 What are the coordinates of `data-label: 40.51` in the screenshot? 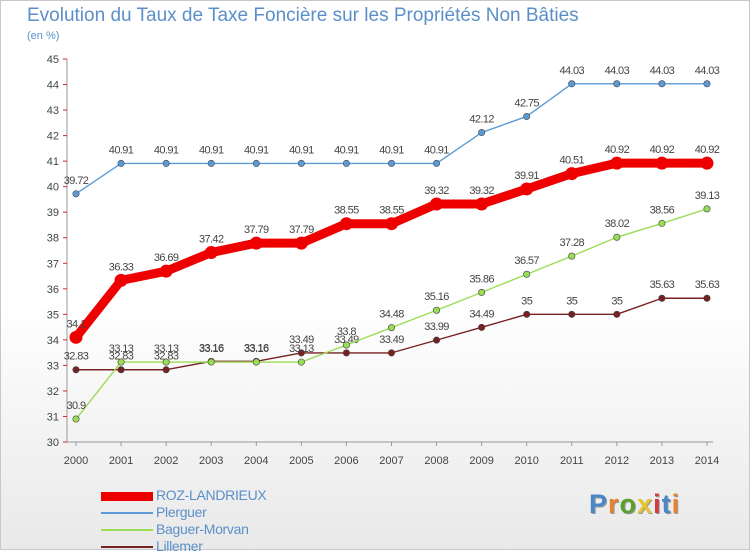 It's located at (572, 161).